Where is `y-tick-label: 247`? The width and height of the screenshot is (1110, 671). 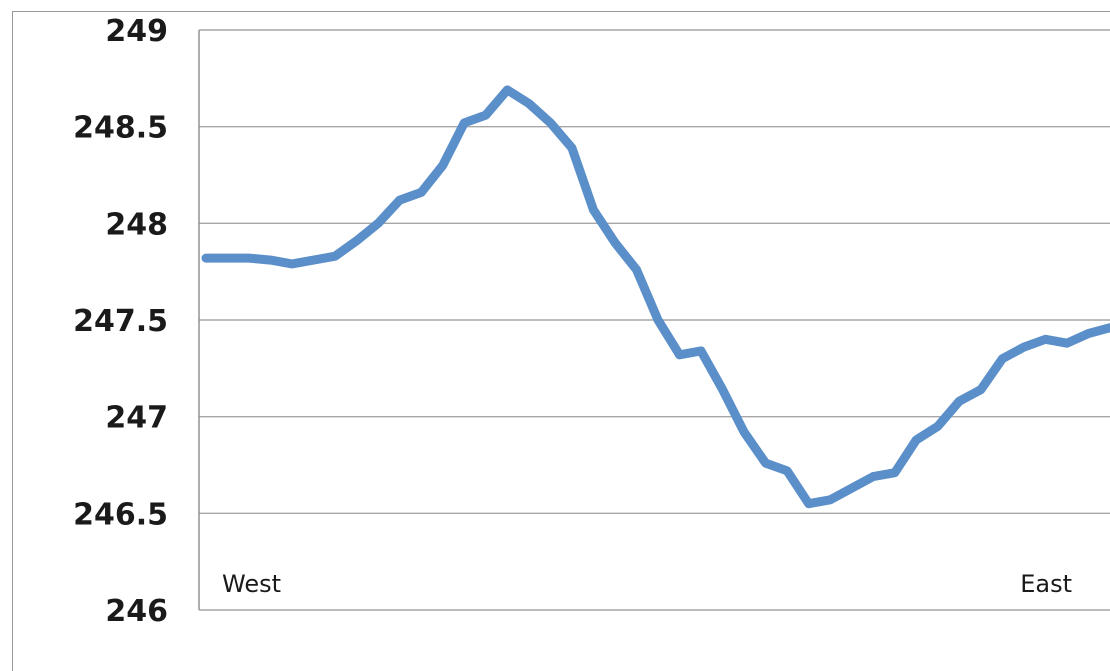 y-tick-label: 247 is located at coordinates (136, 418).